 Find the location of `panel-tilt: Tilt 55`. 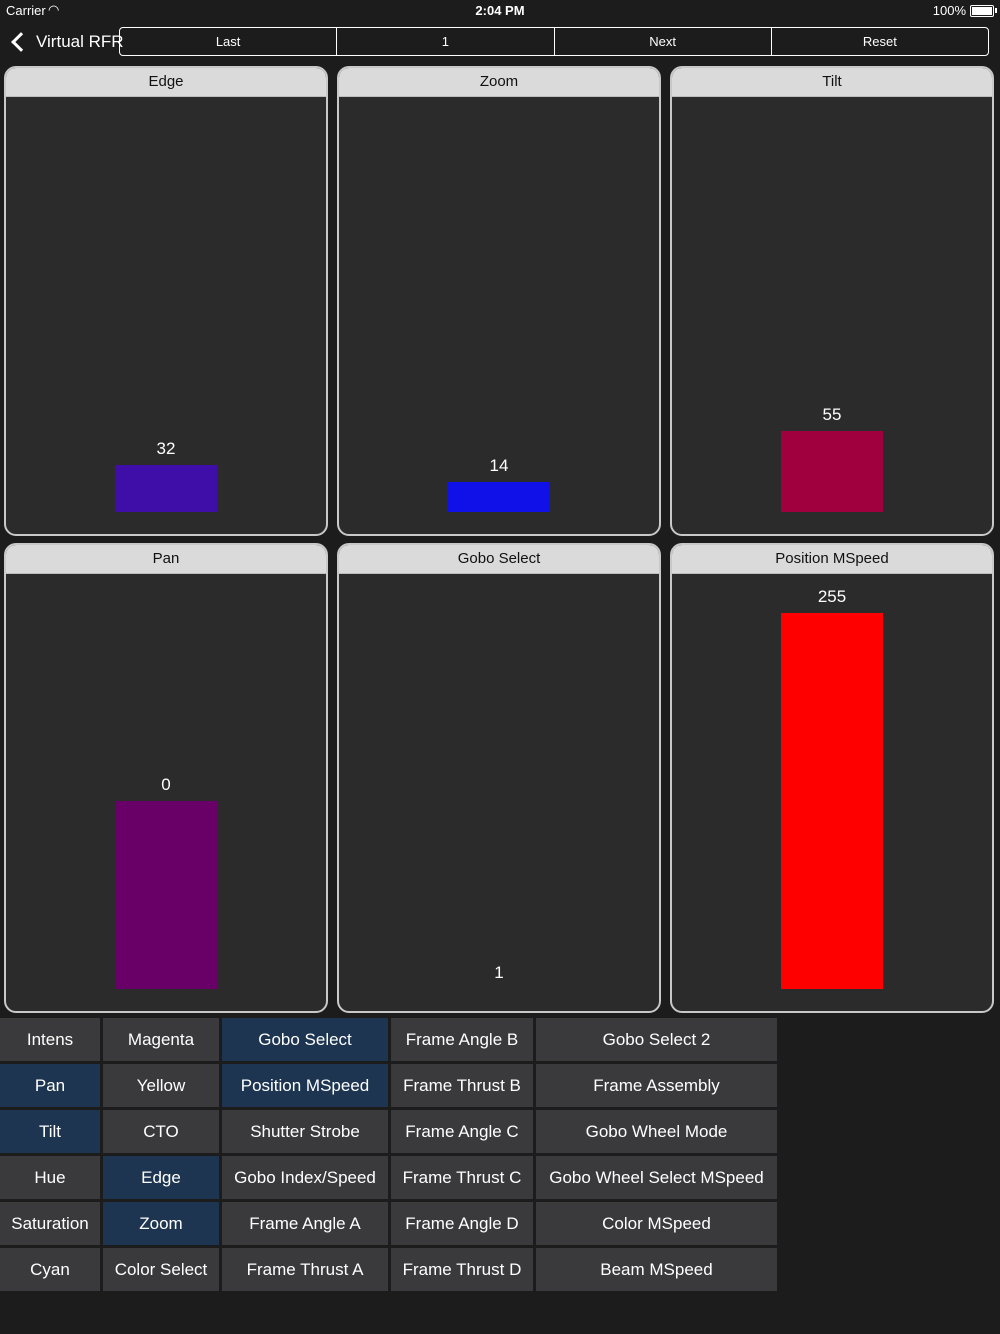

panel-tilt: Tilt 55 is located at coordinates (832, 301).